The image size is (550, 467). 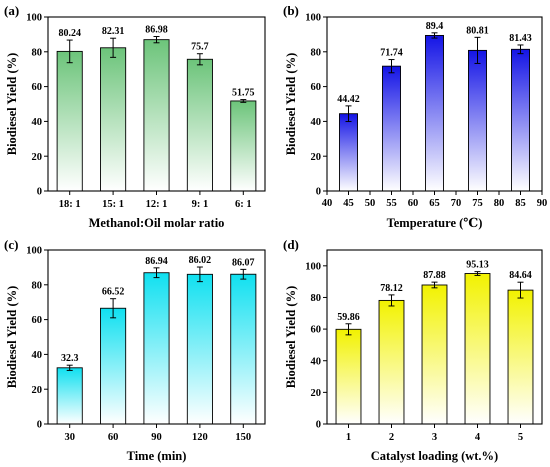 What do you see at coordinates (477, 30) in the screenshot?
I see `data-label: 80.81` at bounding box center [477, 30].